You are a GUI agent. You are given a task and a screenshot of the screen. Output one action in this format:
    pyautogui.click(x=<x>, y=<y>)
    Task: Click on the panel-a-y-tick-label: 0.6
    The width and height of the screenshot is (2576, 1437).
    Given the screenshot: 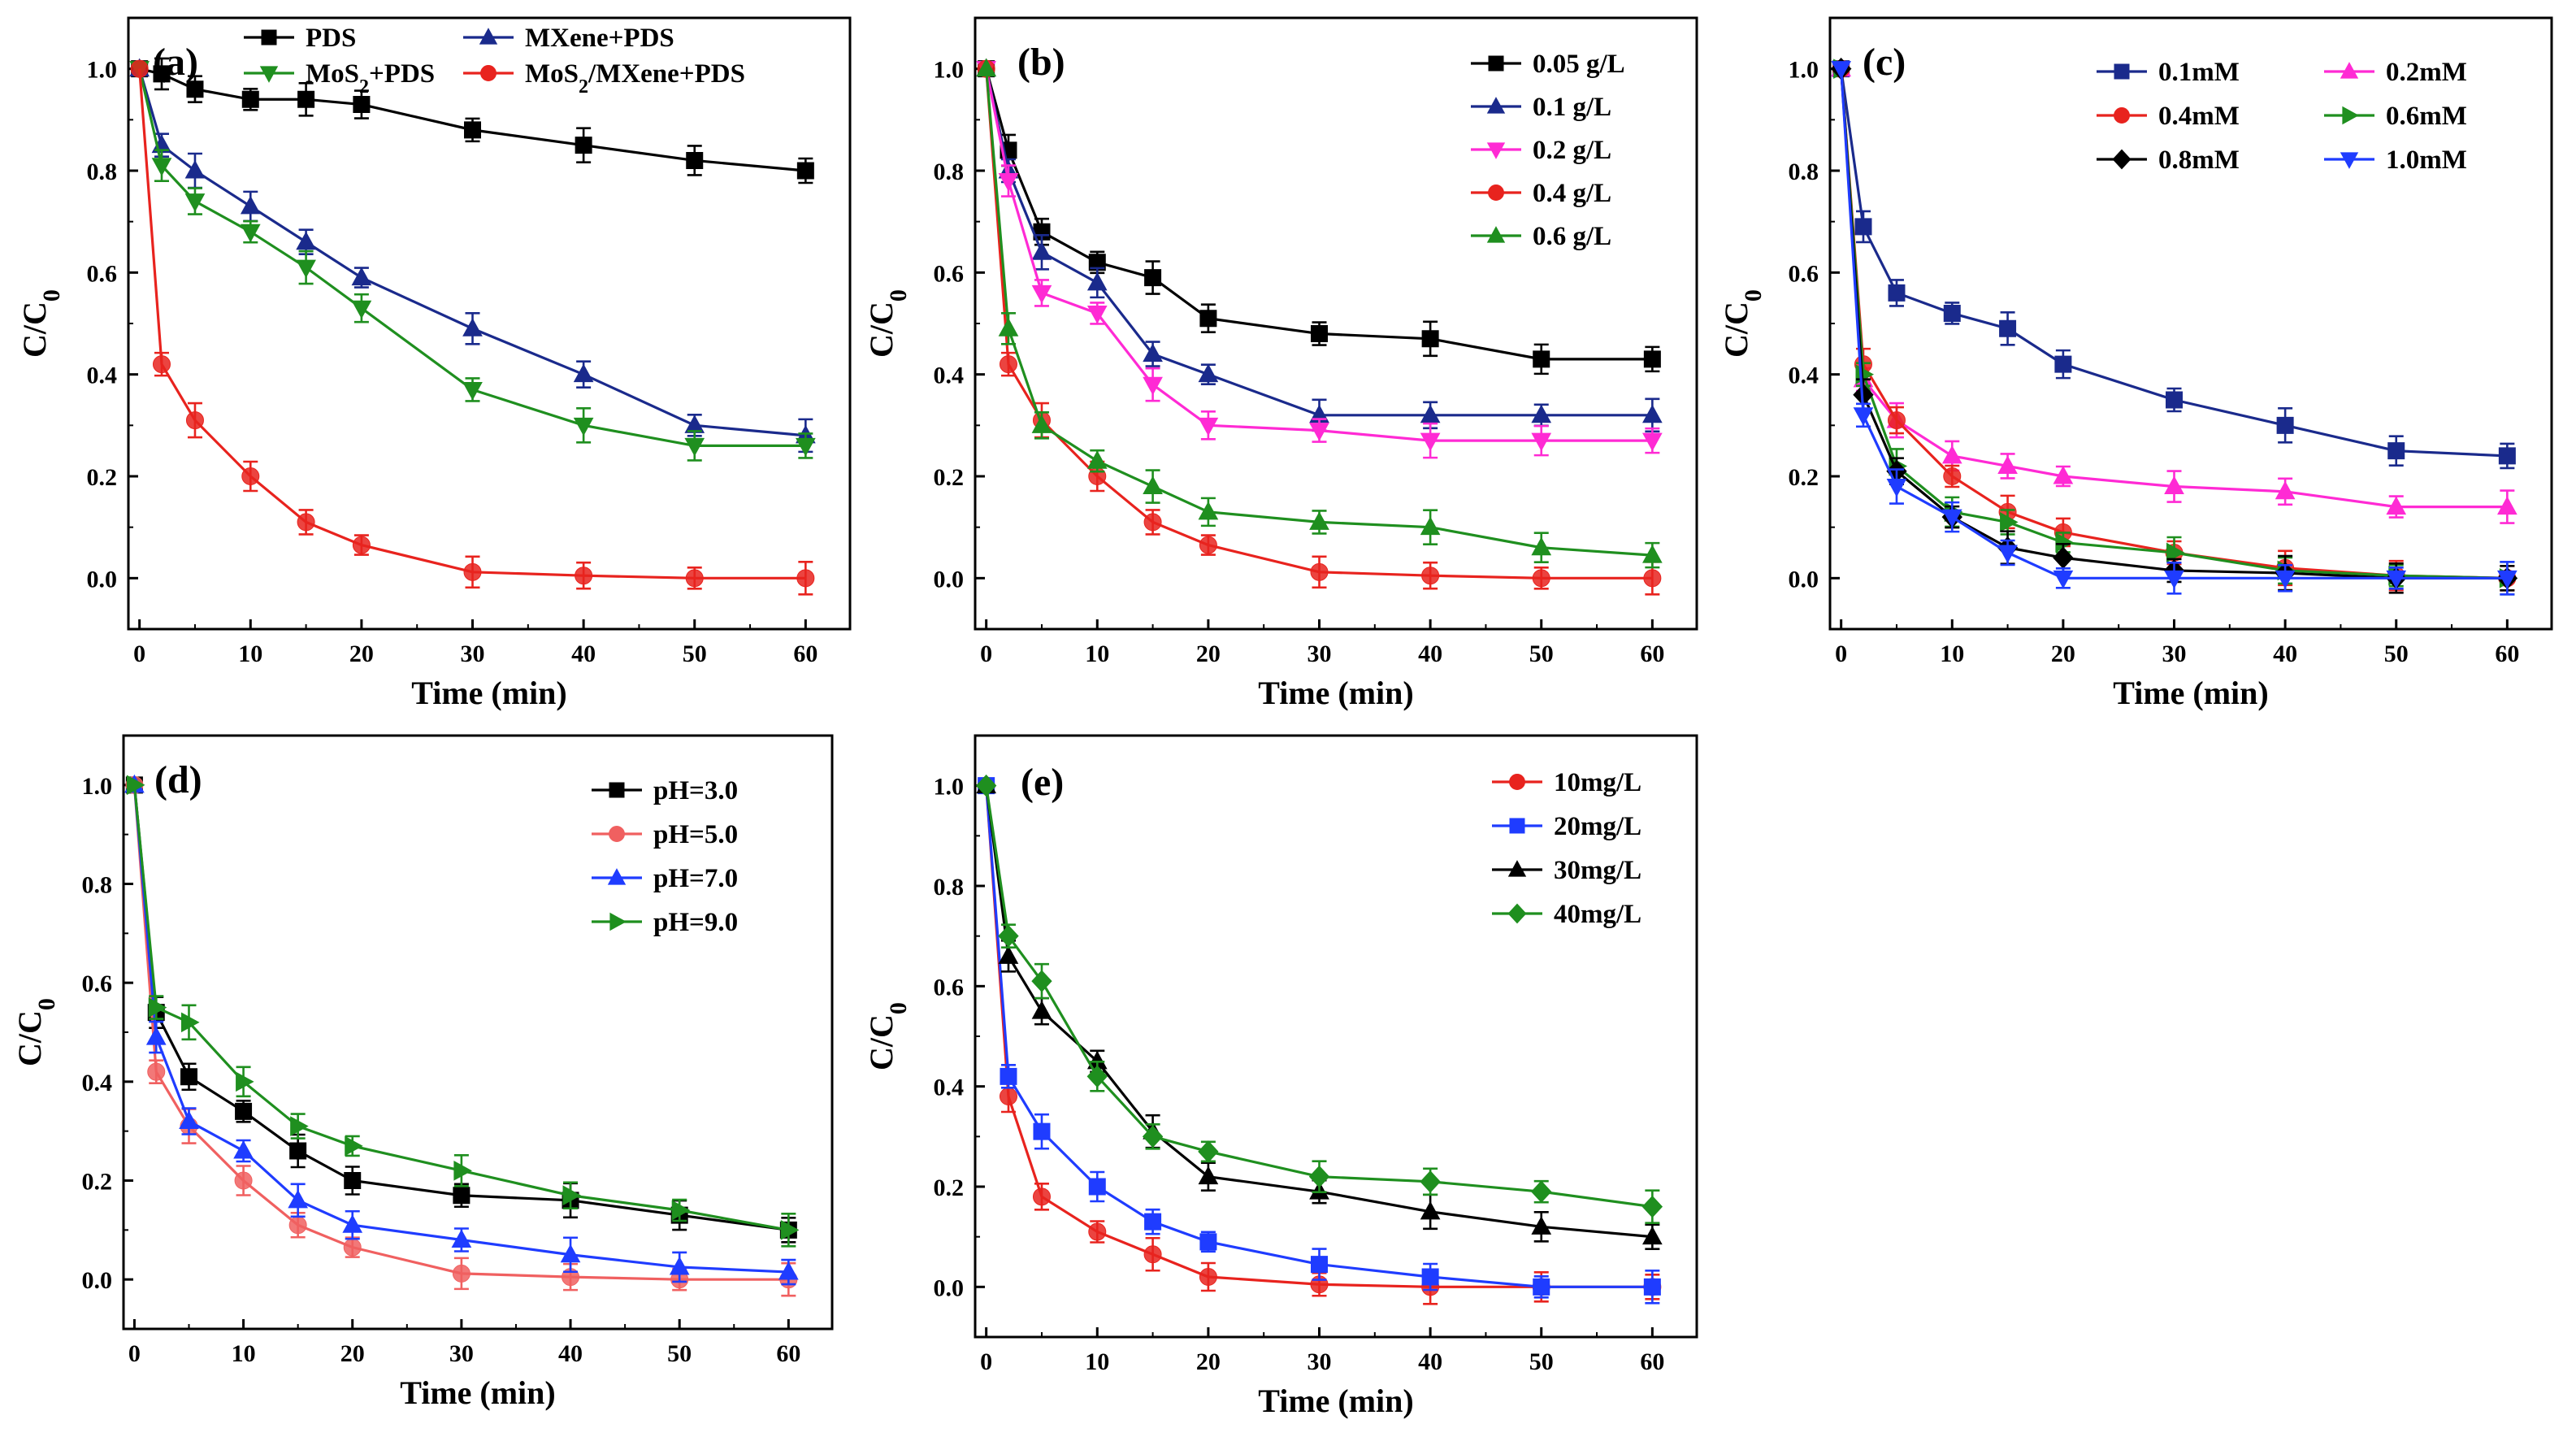 What is the action you would take?
    pyautogui.click(x=102, y=273)
    